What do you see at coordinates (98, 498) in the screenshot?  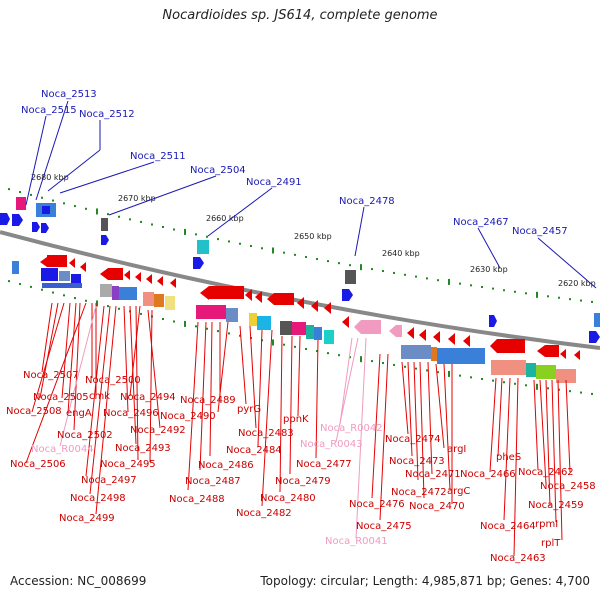 I see `gene-label: Noca_2498` at bounding box center [98, 498].